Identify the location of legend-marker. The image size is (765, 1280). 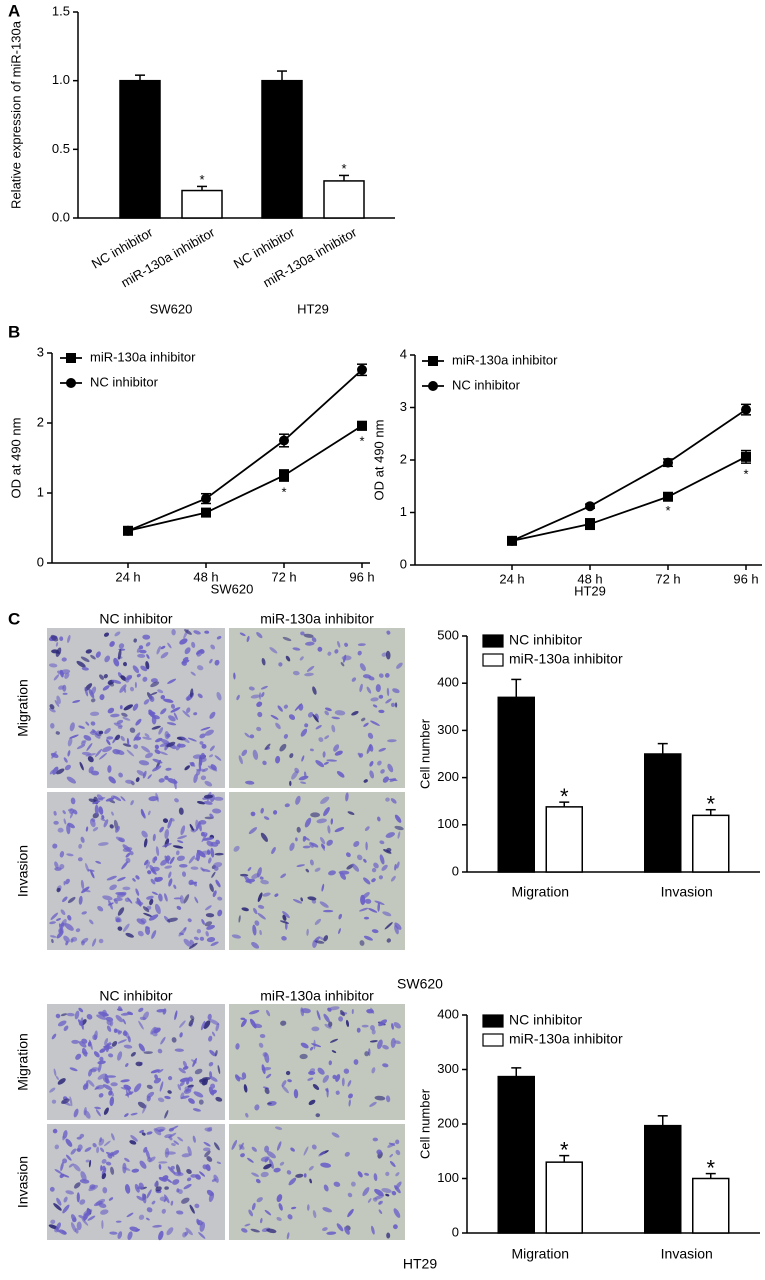
(71, 358).